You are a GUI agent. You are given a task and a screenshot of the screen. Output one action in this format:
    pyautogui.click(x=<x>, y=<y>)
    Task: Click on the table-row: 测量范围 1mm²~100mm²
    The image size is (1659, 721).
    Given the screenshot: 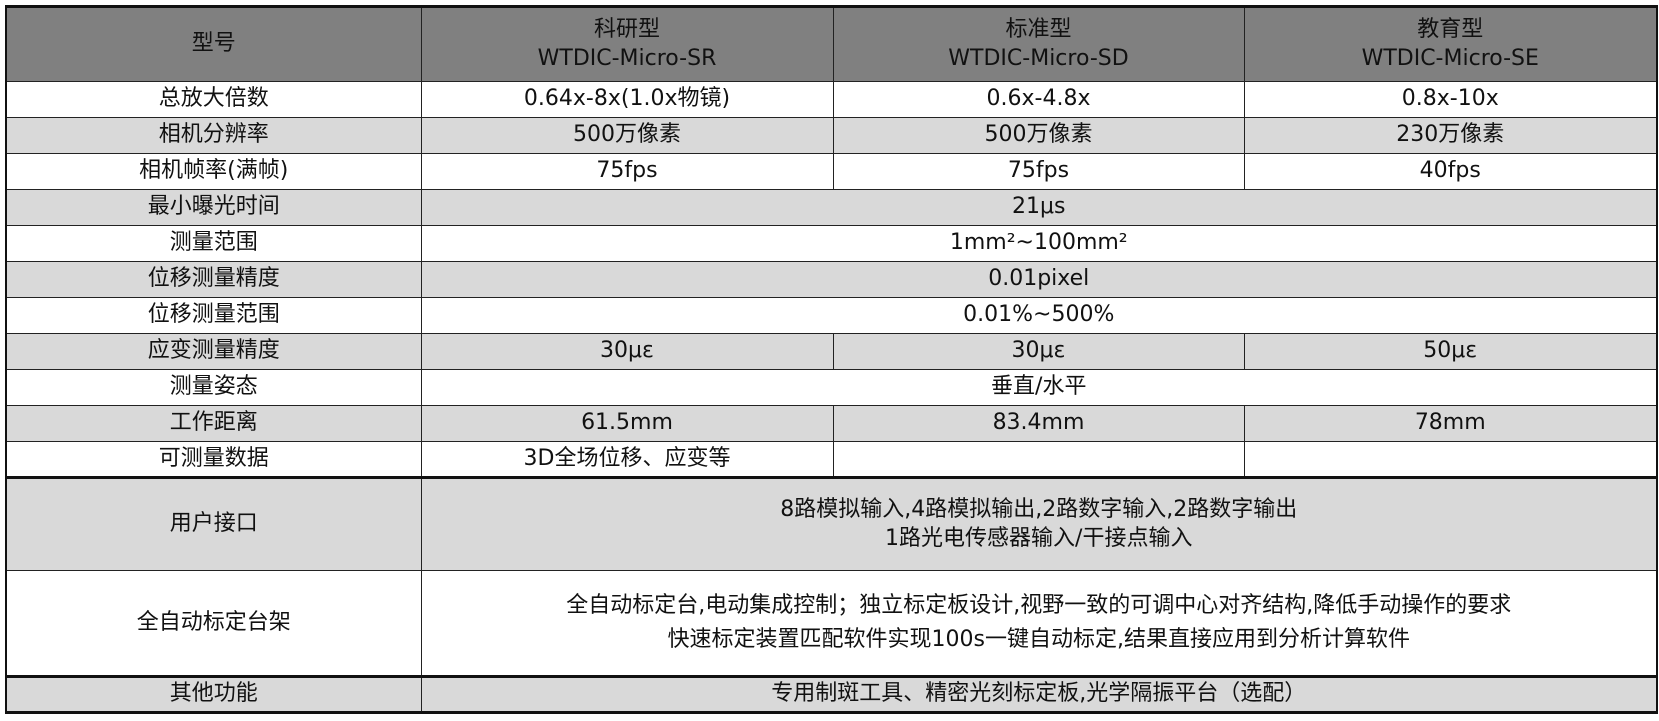 What is the action you would take?
    pyautogui.click(x=831, y=243)
    